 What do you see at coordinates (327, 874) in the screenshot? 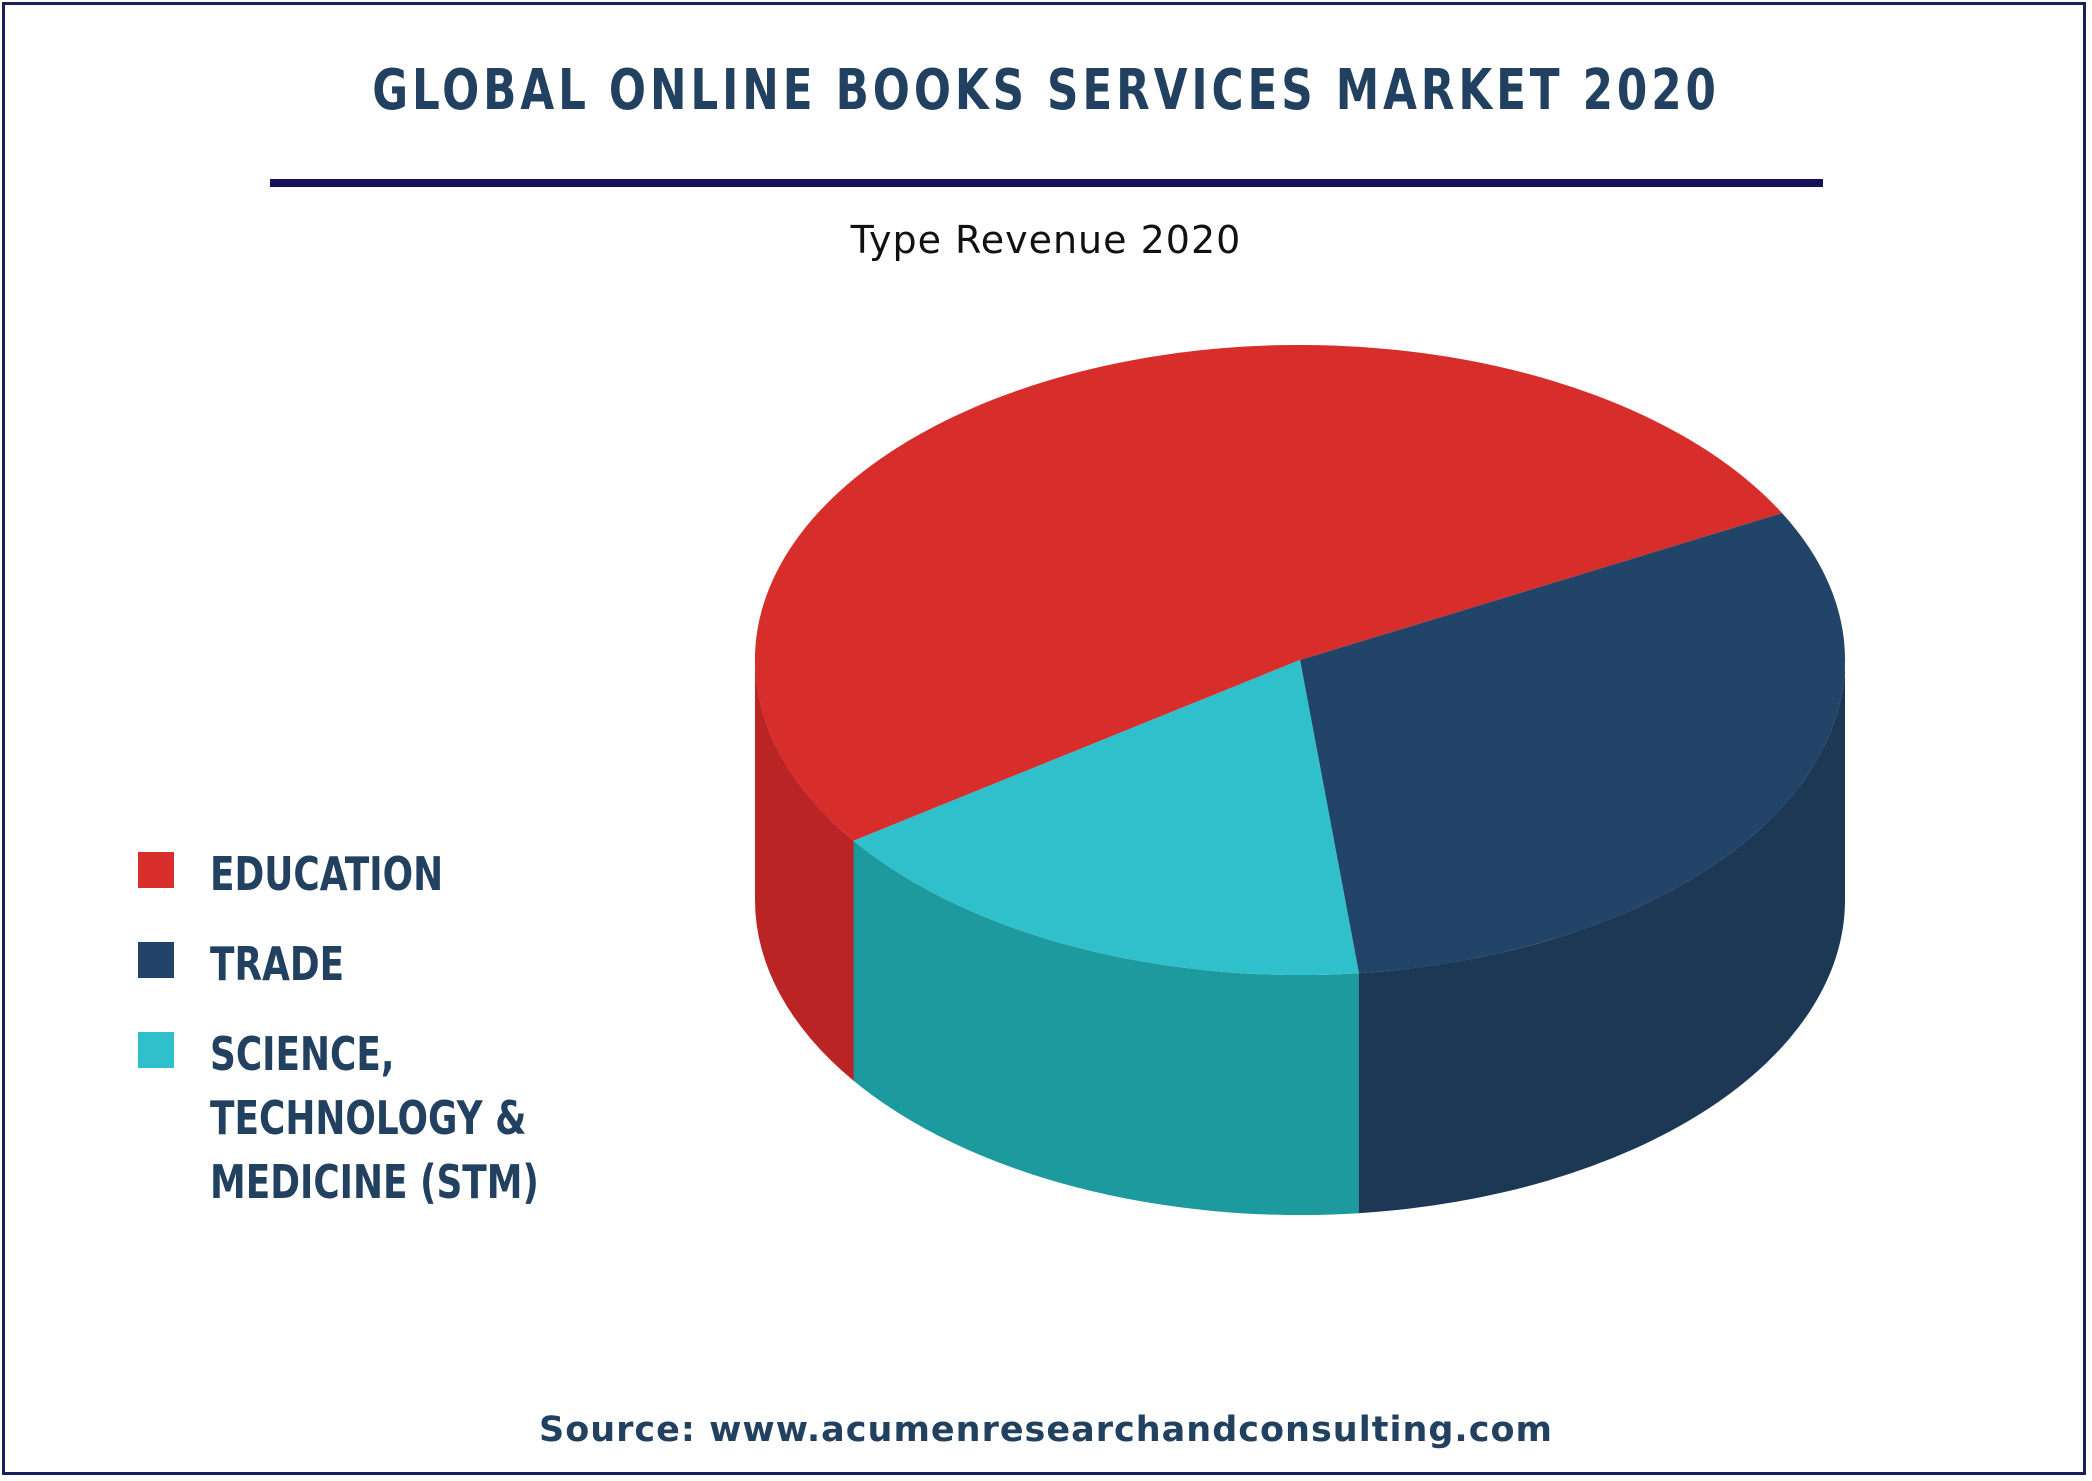
I see `legend-label-education: EDUCATION` at bounding box center [327, 874].